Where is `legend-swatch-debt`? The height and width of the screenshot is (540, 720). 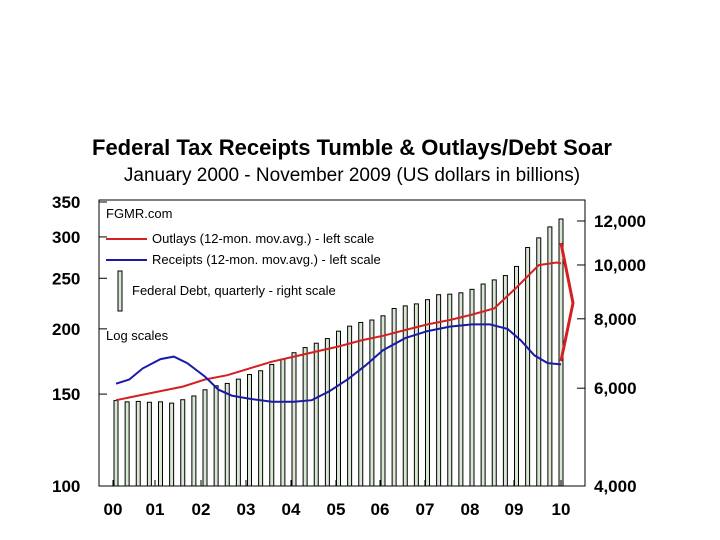 legend-swatch-debt is located at coordinates (120, 291).